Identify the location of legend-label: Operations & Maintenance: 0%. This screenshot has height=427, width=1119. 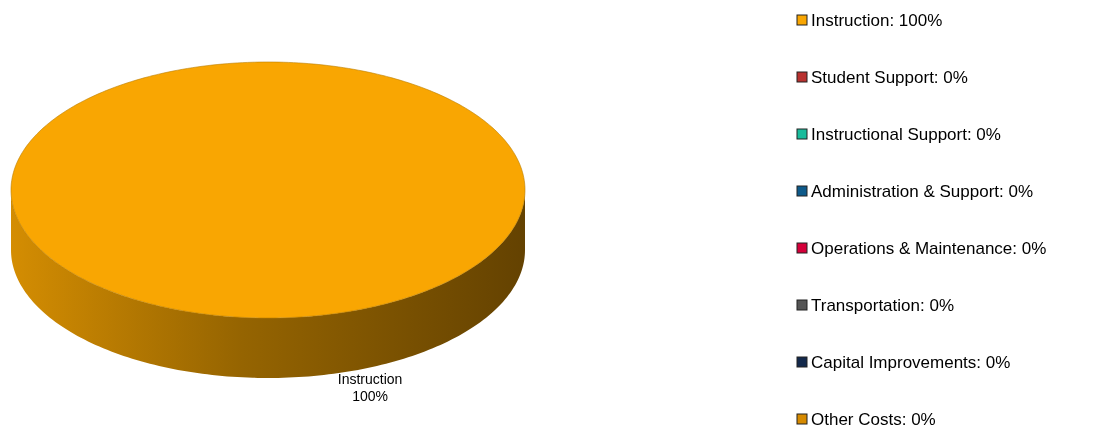
(929, 248).